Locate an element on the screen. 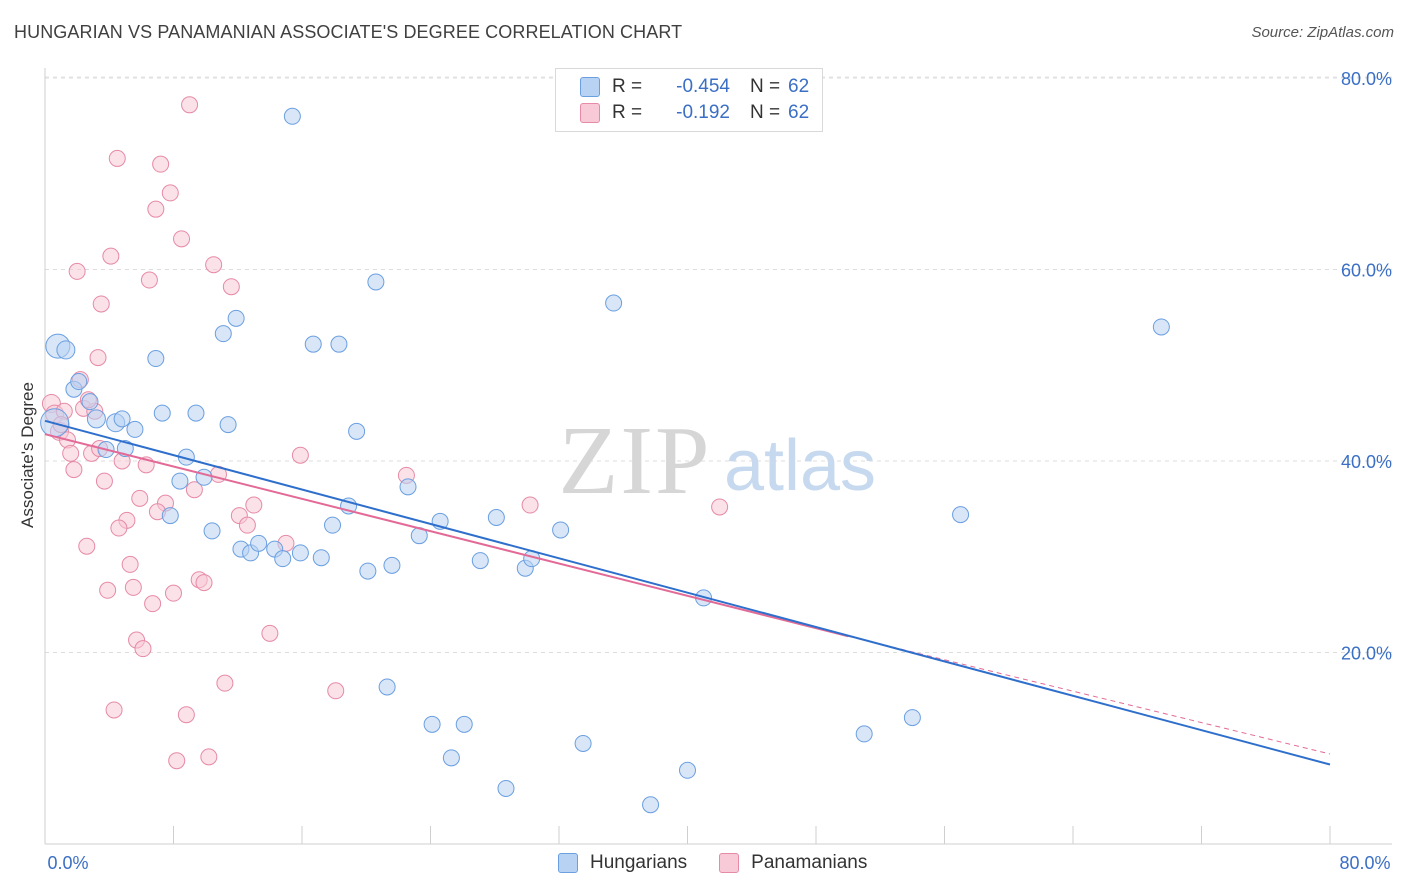 The width and height of the screenshot is (1406, 892). series-swatch-hungarians is located at coordinates (568, 863).